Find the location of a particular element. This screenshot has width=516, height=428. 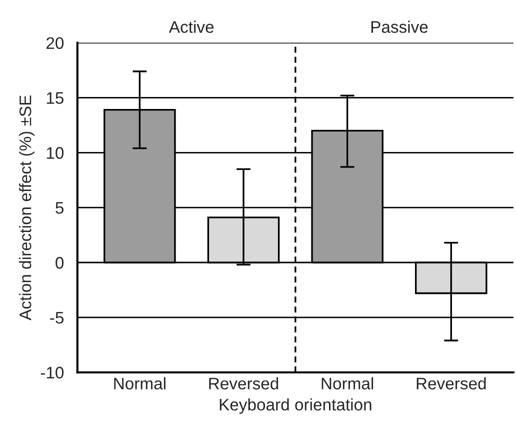

y-tick-label: 15 is located at coordinates (55, 98).